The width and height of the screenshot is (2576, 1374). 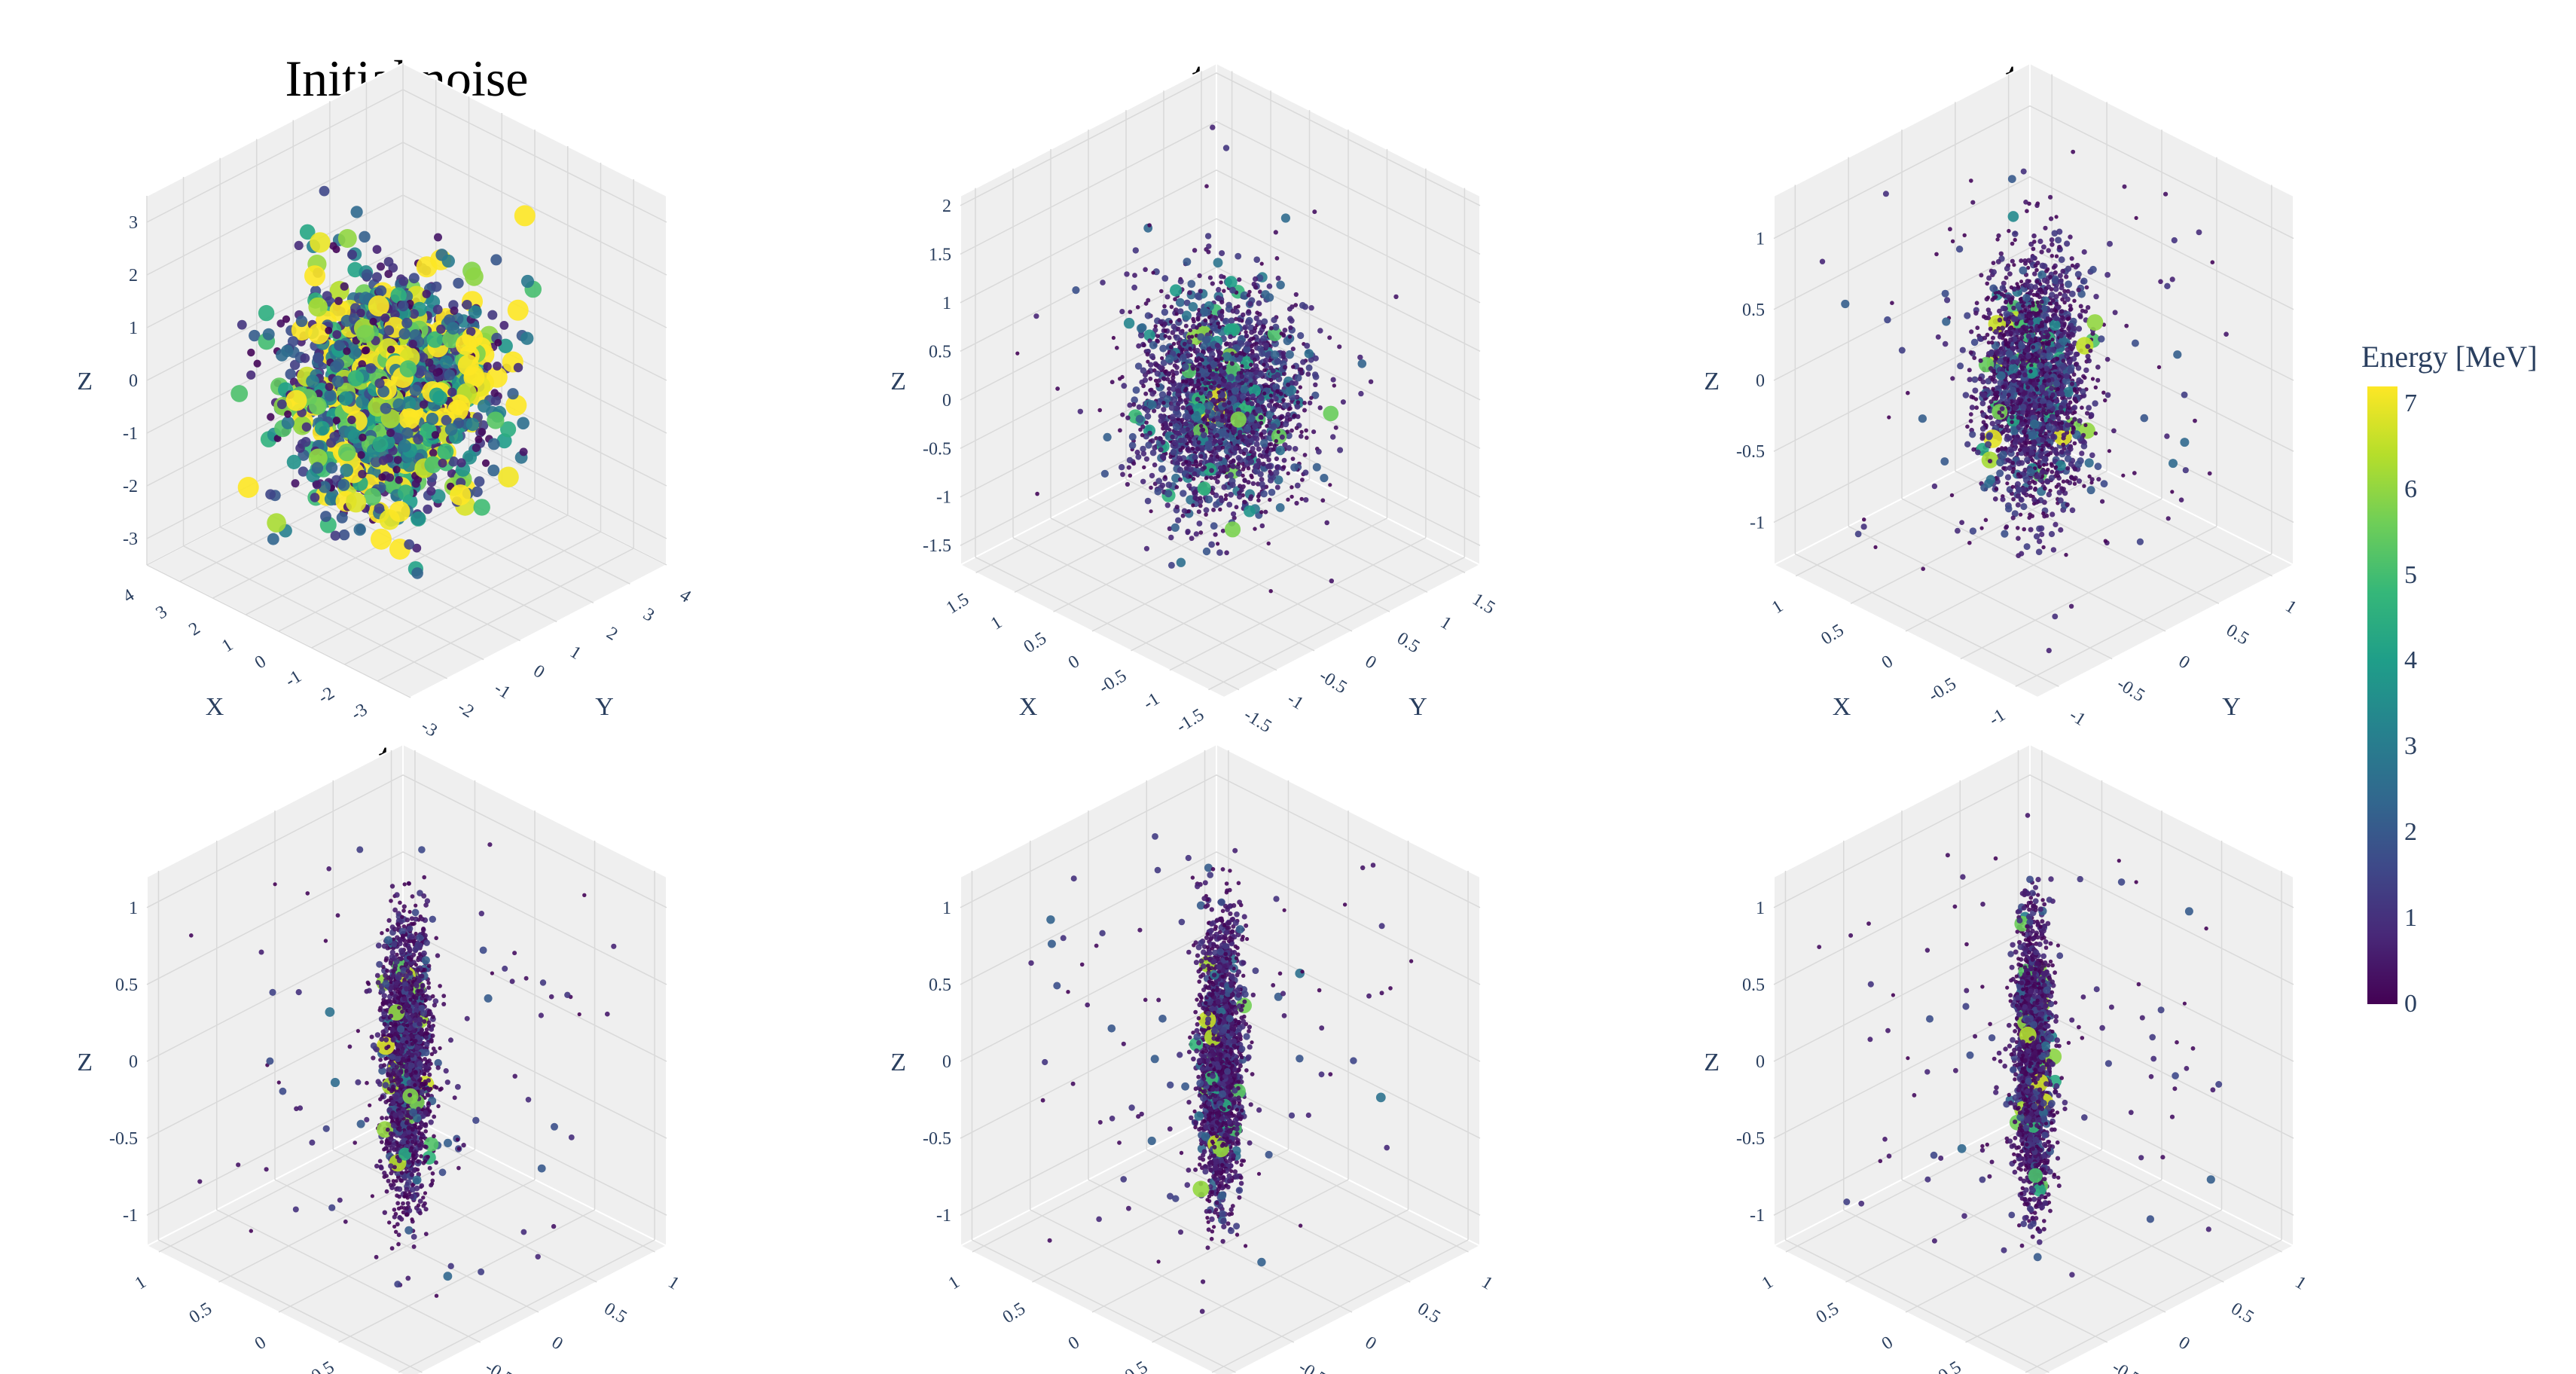 What do you see at coordinates (947, 206) in the screenshot?
I see `z-tick-label: 2` at bounding box center [947, 206].